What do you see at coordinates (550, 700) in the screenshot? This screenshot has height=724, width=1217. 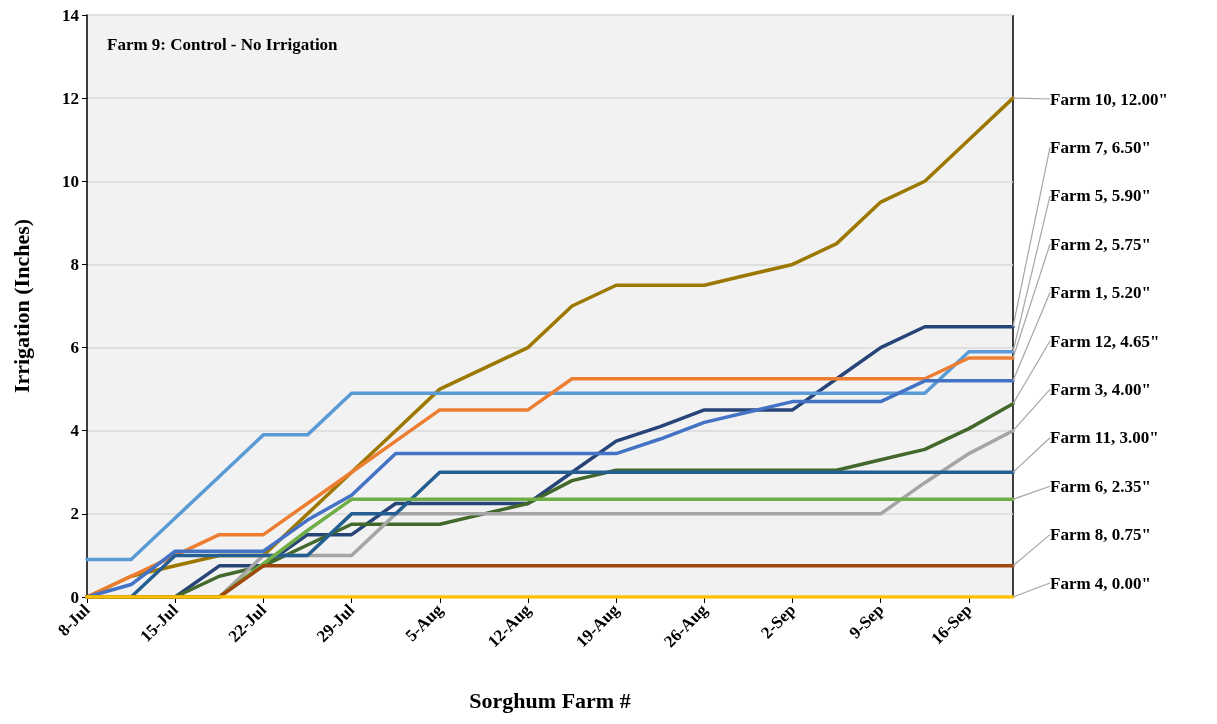 I see `x-axis-title: Sorghum Farm #` at bounding box center [550, 700].